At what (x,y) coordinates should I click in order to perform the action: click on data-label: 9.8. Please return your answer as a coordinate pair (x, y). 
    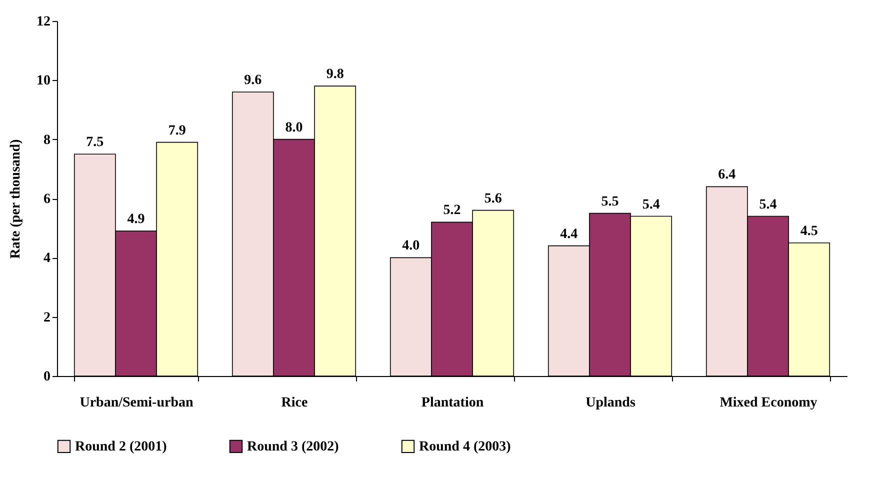
    Looking at the image, I should click on (335, 74).